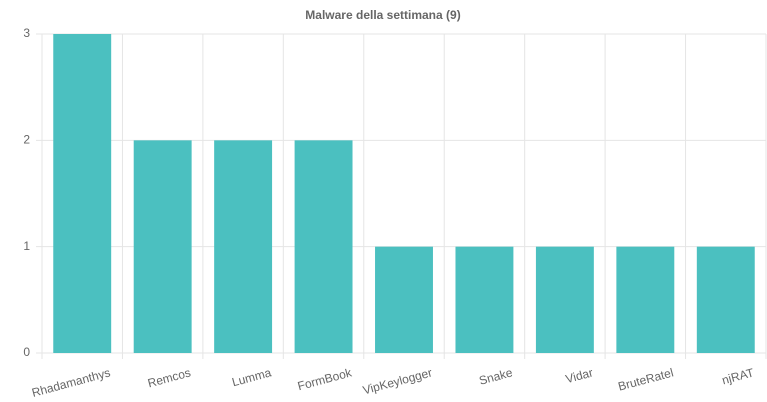 The image size is (767, 402). Describe the element at coordinates (646, 379) in the screenshot. I see `x-tick-label: BruteRatel` at that location.